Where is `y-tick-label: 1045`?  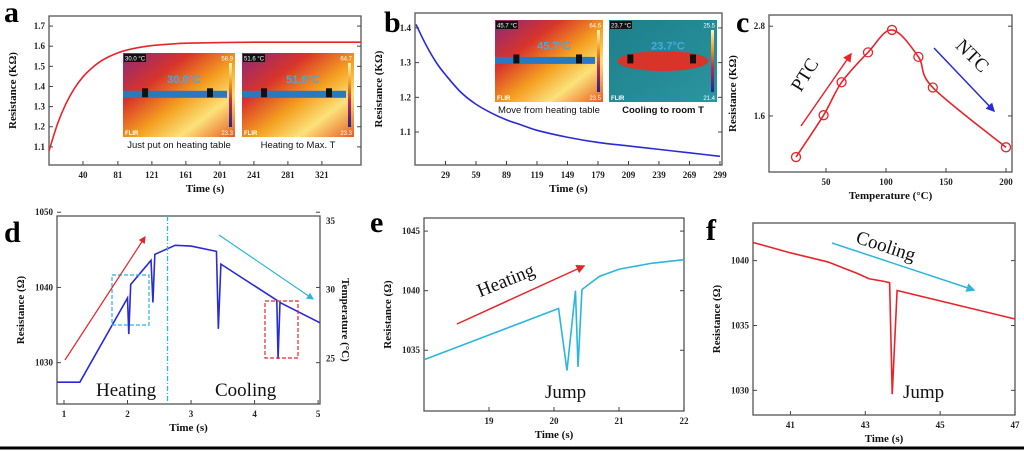
y-tick-label: 1045 is located at coordinates (411, 231).